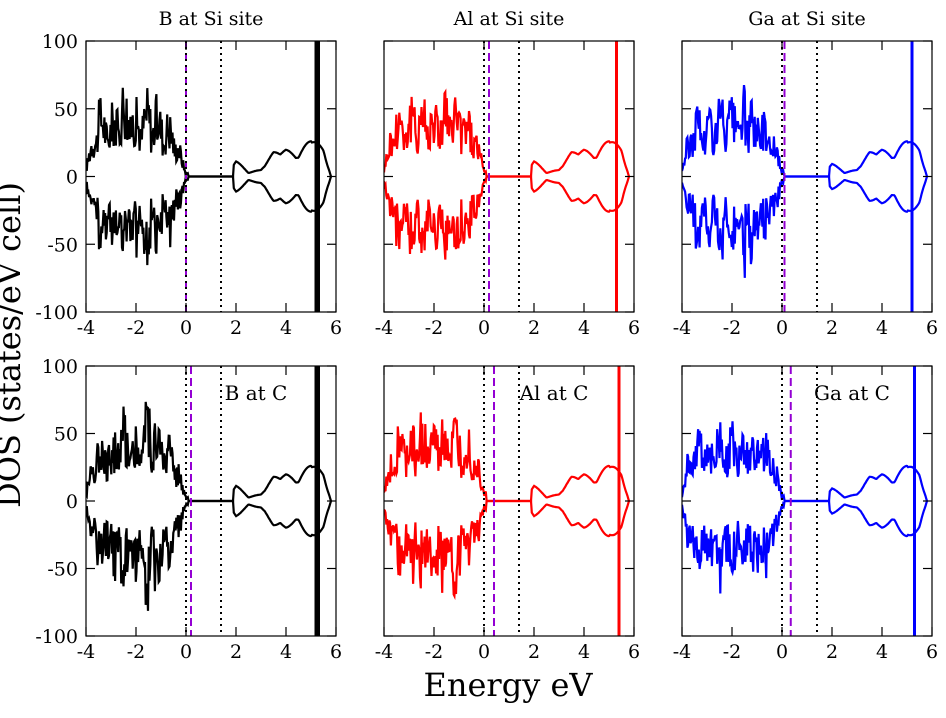 The height and width of the screenshot is (718, 946). Describe the element at coordinates (211, 19) in the screenshot. I see `panel-title: B at Si site` at that location.